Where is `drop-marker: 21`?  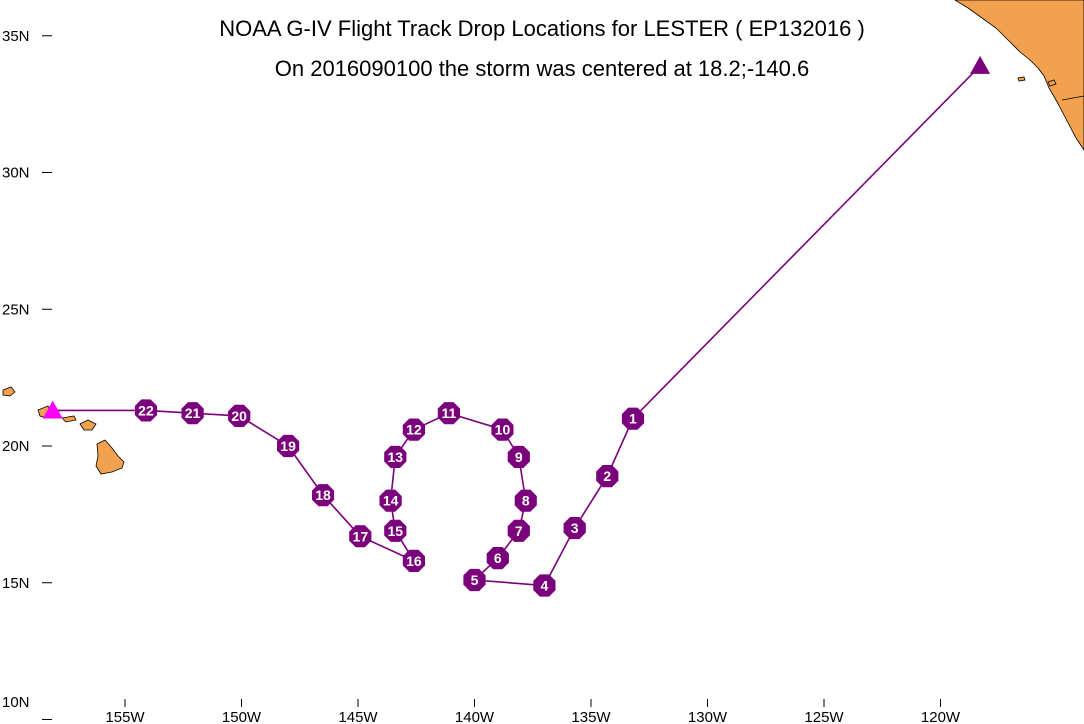
drop-marker: 21 is located at coordinates (192, 413).